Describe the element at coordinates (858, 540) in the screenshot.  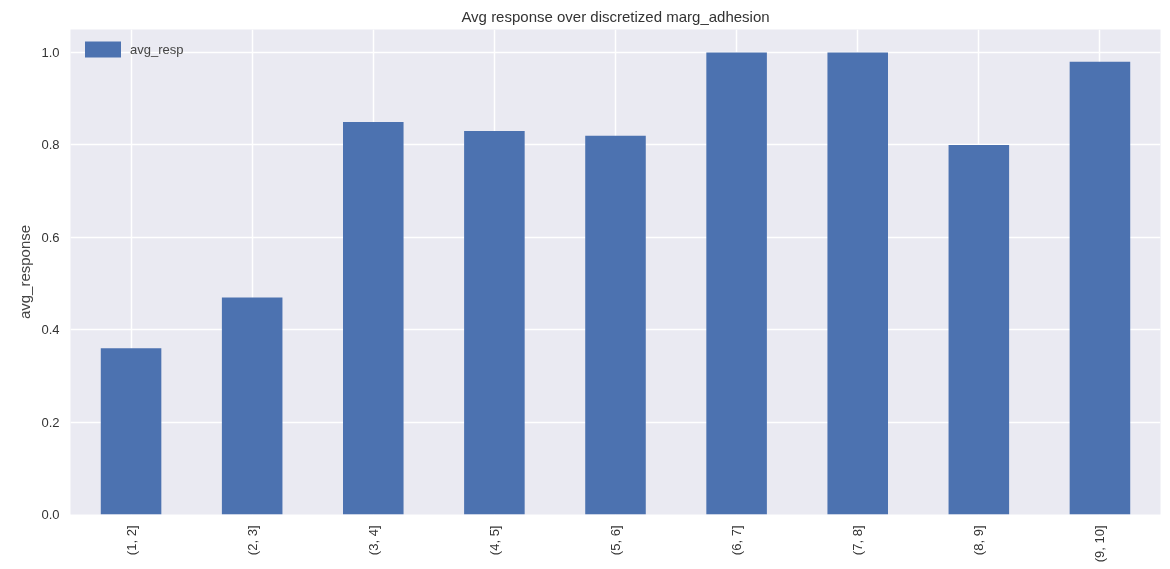
I see `x-tick-label: (7, 8]` at that location.